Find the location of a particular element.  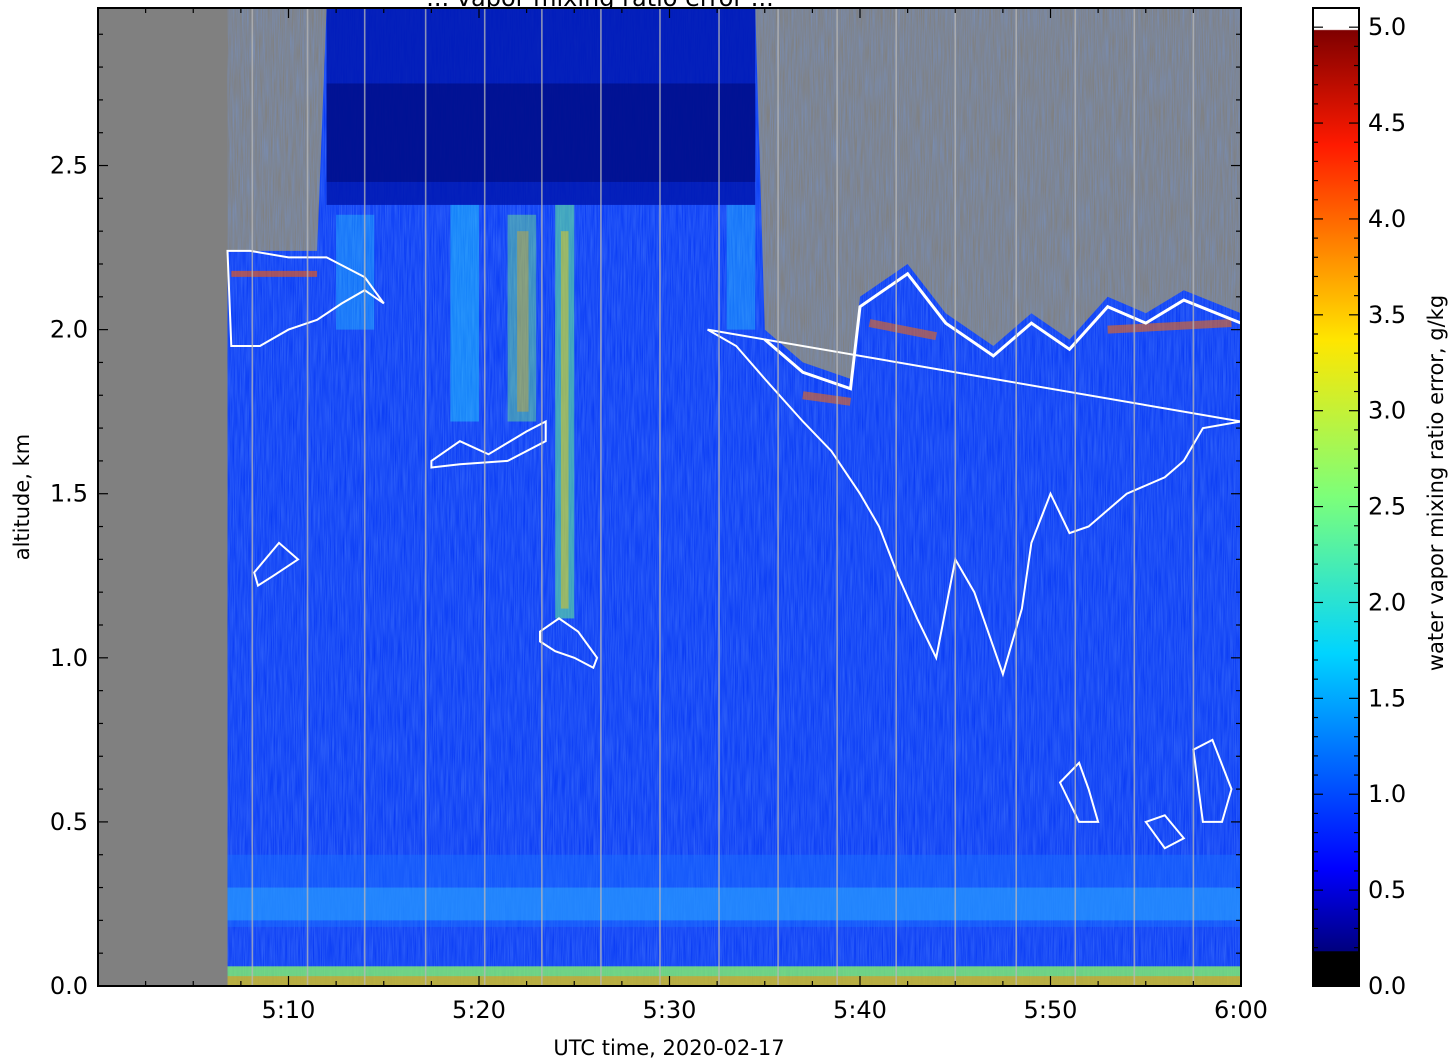

colorbar-tick-label: 2.5 is located at coordinates (1387, 507).